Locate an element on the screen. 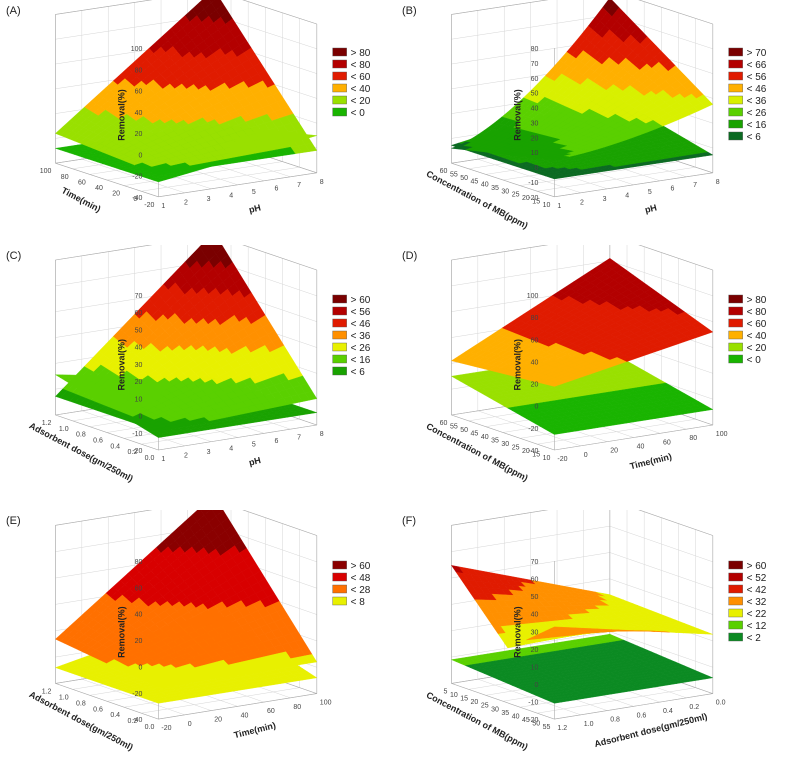  y-tick-label: 5 is located at coordinates (254, 192).